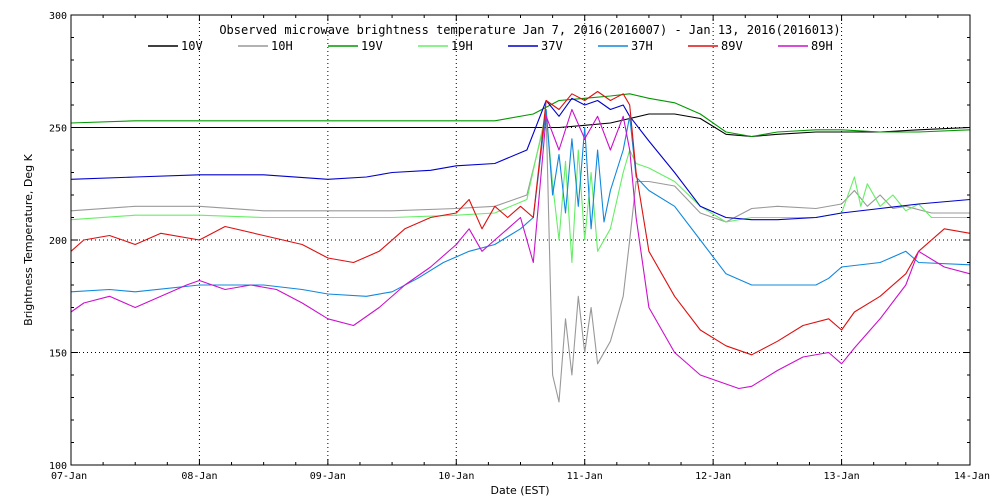 This screenshot has height=500, width=1000. Describe the element at coordinates (713, 476) in the screenshot. I see `x-tick-label: 12-Jan` at that location.